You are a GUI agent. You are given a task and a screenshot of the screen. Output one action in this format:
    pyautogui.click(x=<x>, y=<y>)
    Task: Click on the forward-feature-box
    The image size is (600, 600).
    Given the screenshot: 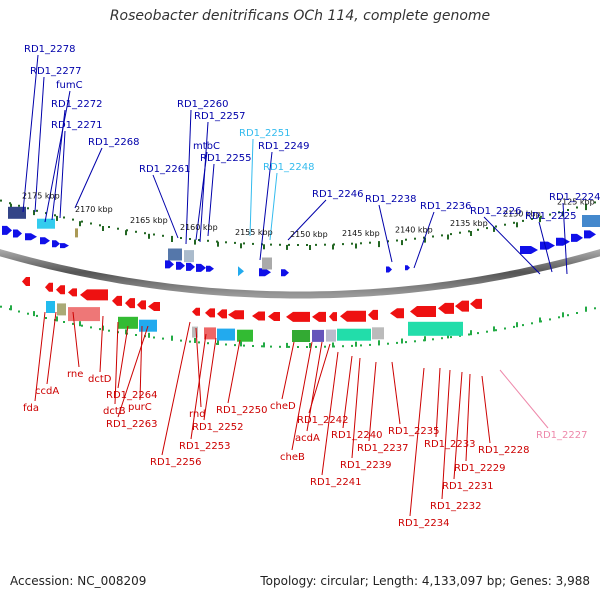 What is the action you would take?
    pyautogui.click(x=17, y=212)
    